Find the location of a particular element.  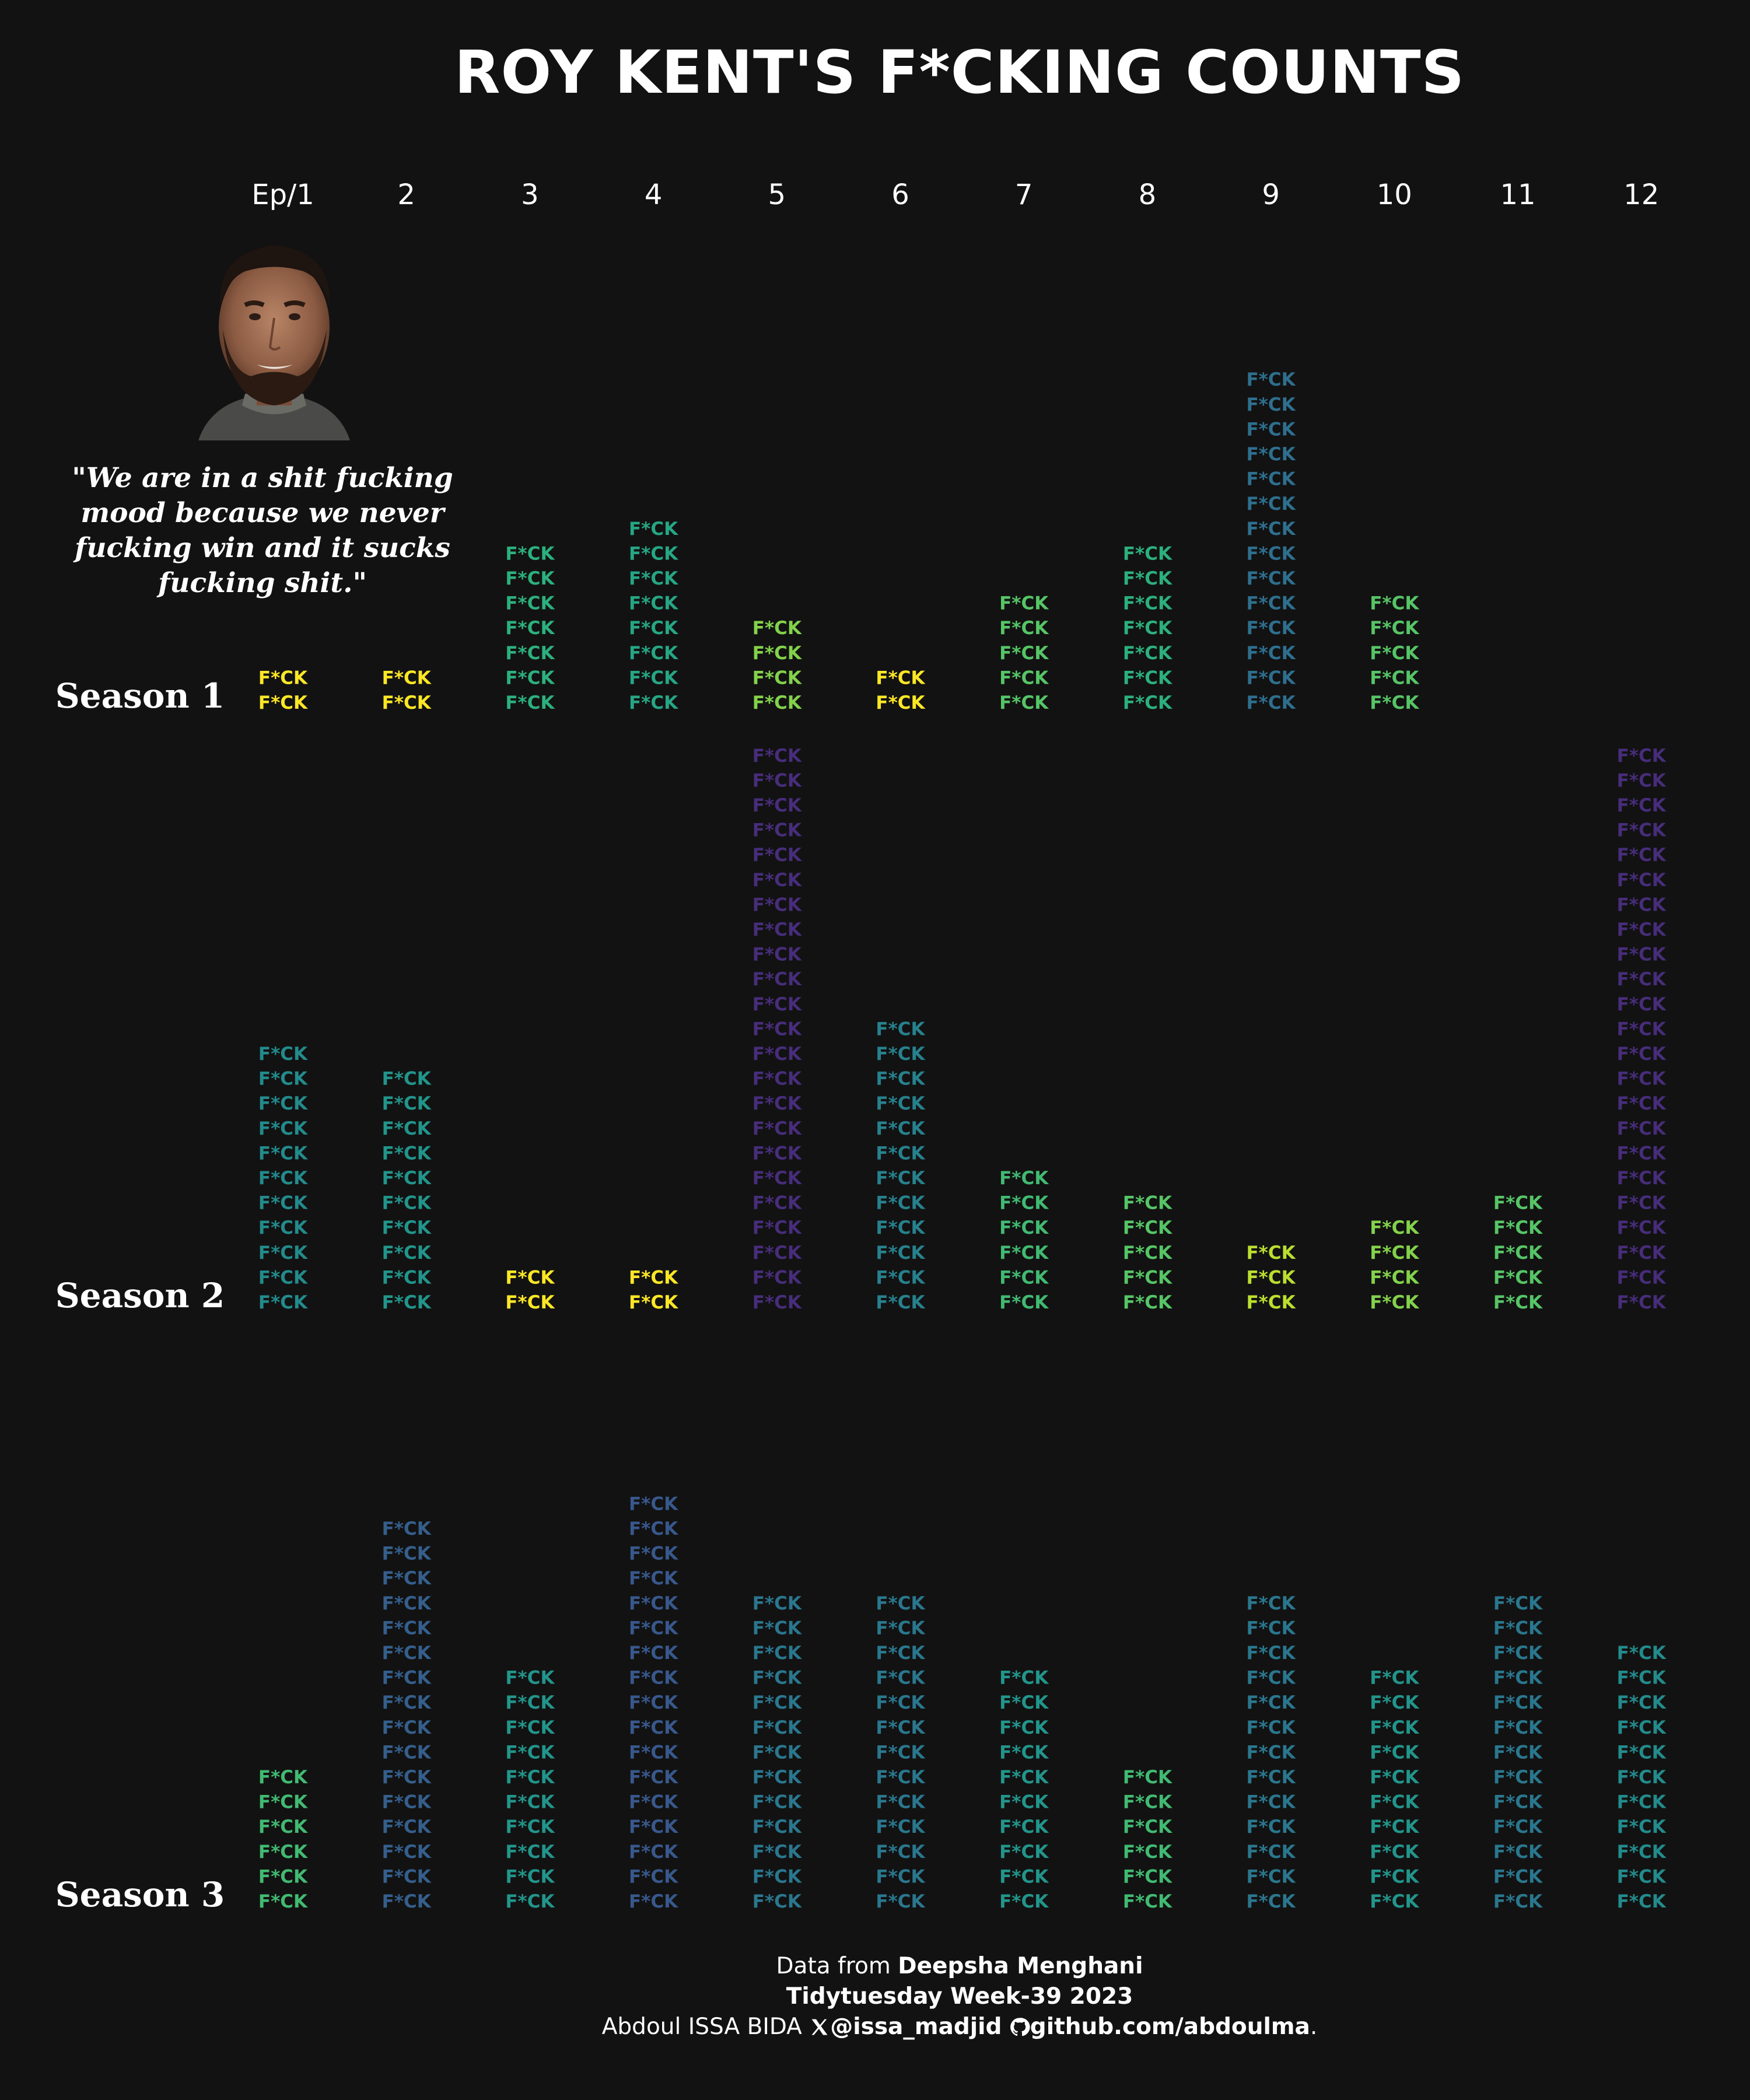

season-label: Season 1 is located at coordinates (140, 696).